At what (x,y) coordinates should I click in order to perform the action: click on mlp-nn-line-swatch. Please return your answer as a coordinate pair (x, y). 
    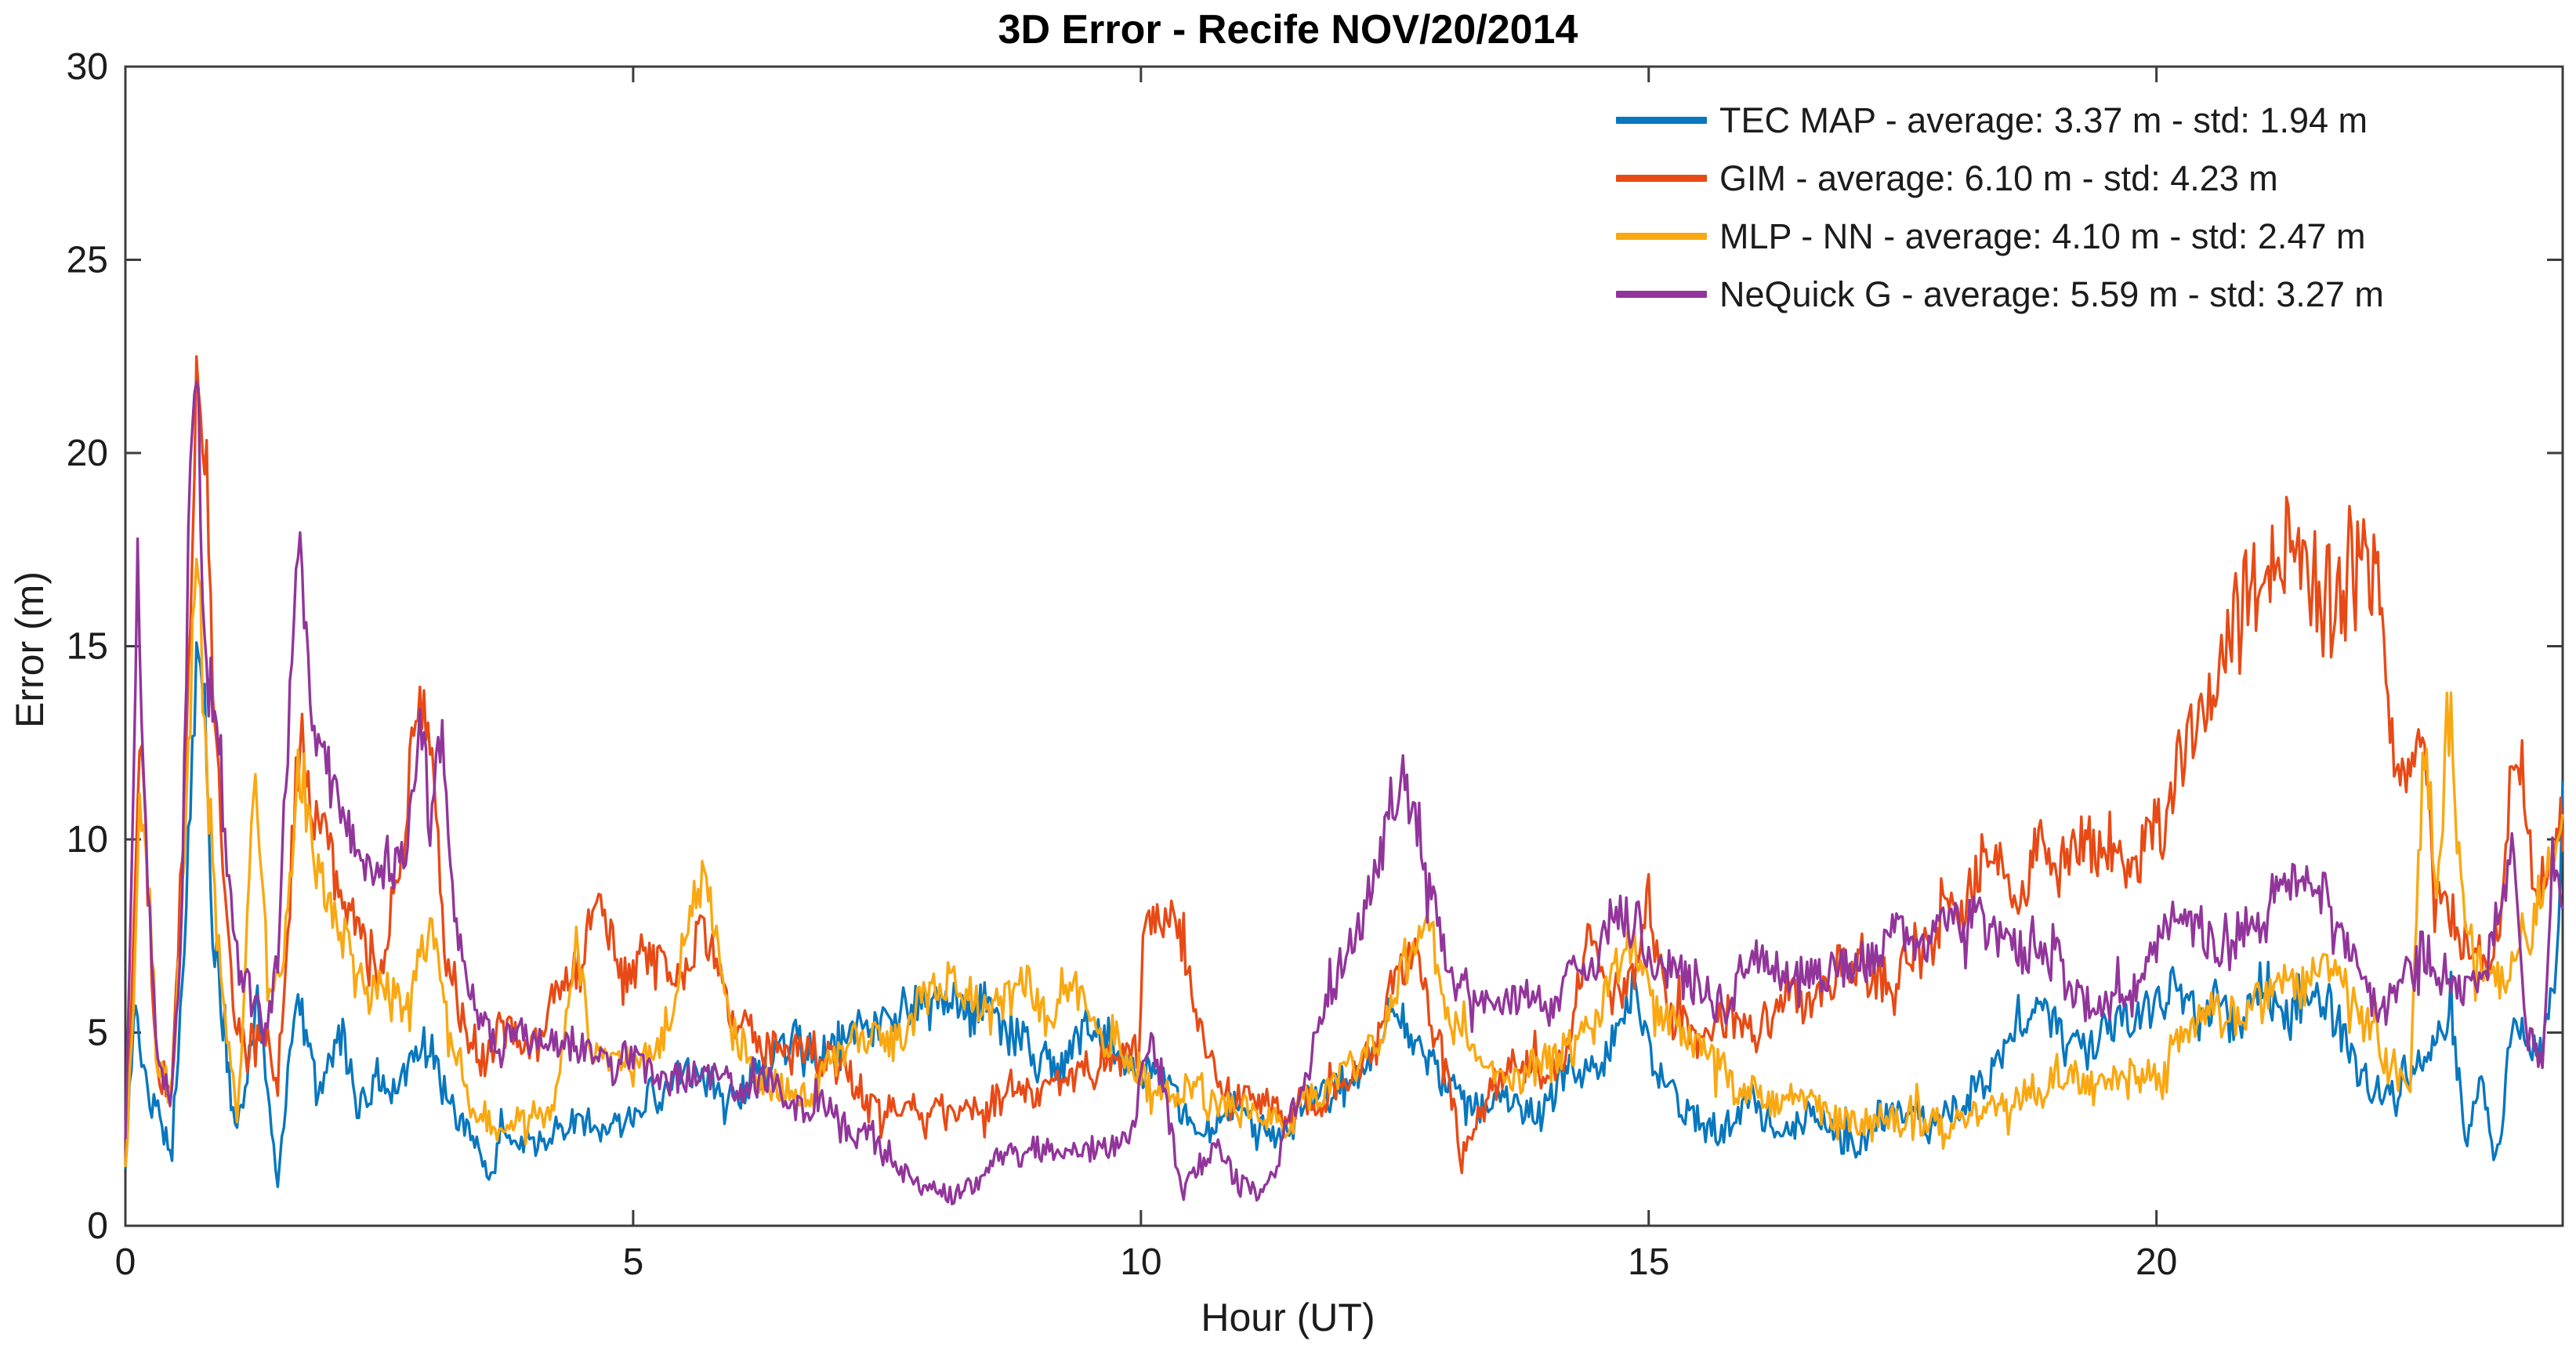
    Looking at the image, I should click on (1661, 237).